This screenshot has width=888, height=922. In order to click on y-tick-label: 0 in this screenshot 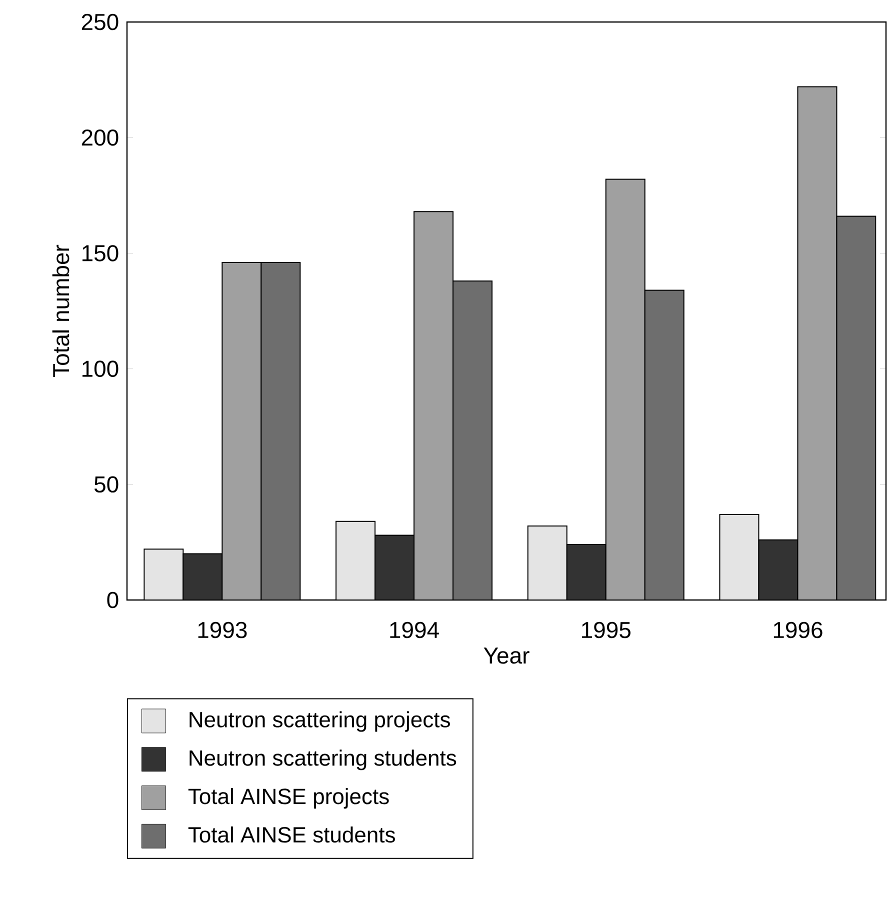, I will do `click(112, 600)`.